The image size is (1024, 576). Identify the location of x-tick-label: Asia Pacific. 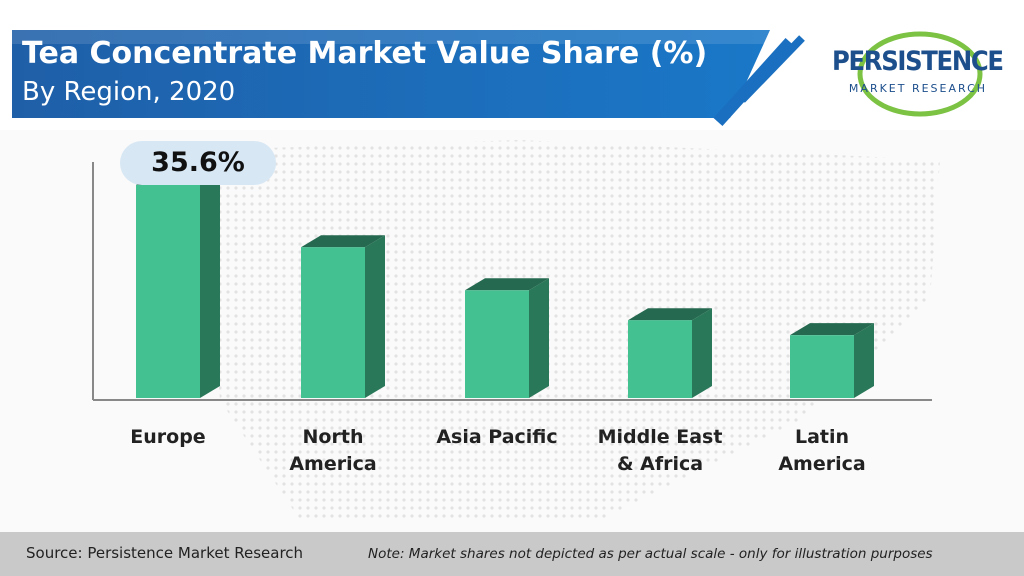
(497, 437).